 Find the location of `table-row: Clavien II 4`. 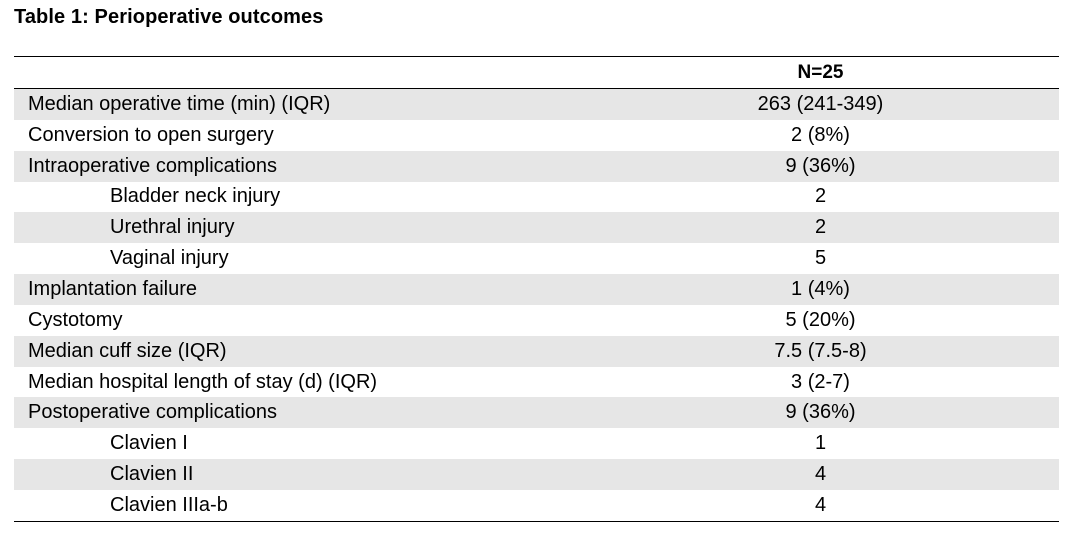

table-row: Clavien II 4 is located at coordinates (536, 474).